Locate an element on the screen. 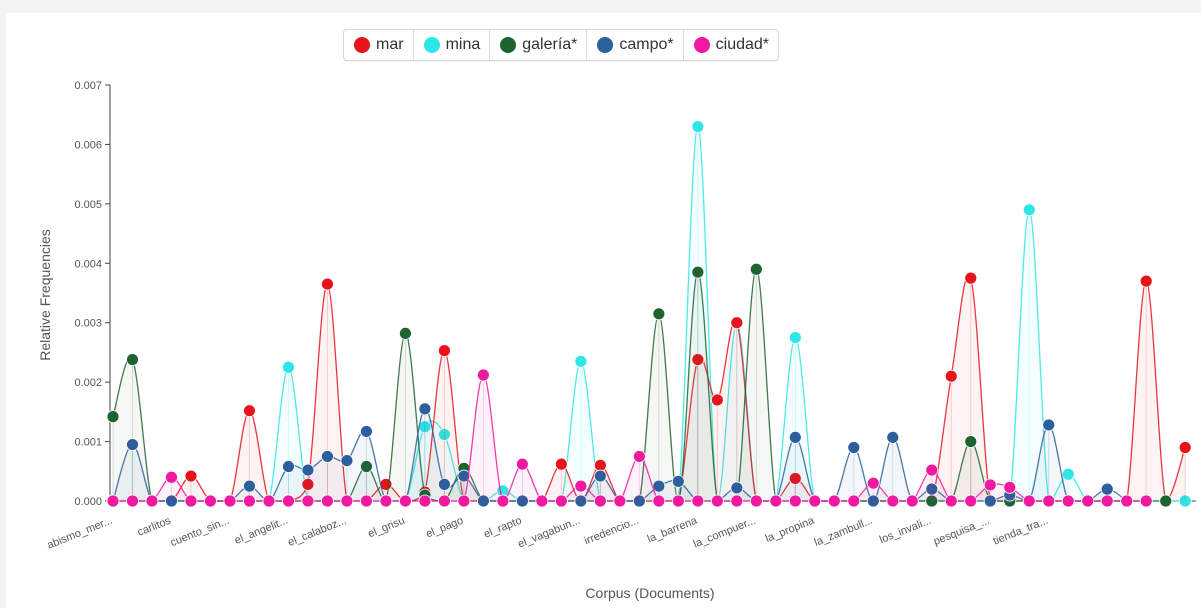 The width and height of the screenshot is (1201, 608). legend-item-mina: mina is located at coordinates (452, 45).